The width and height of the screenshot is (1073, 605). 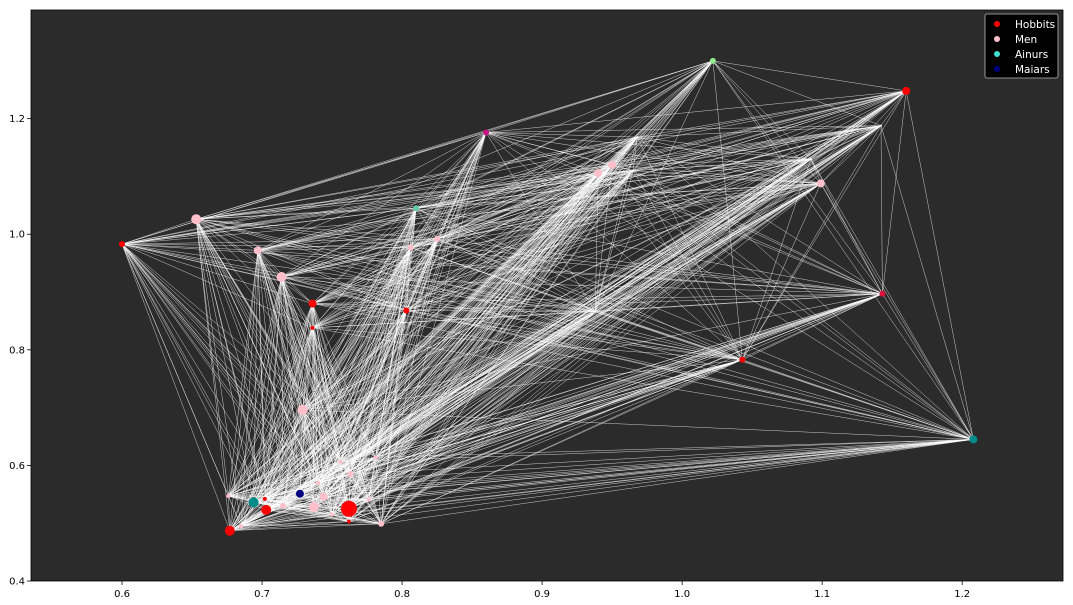 I want to click on legend-label: Hobbits, so click(x=1035, y=25).